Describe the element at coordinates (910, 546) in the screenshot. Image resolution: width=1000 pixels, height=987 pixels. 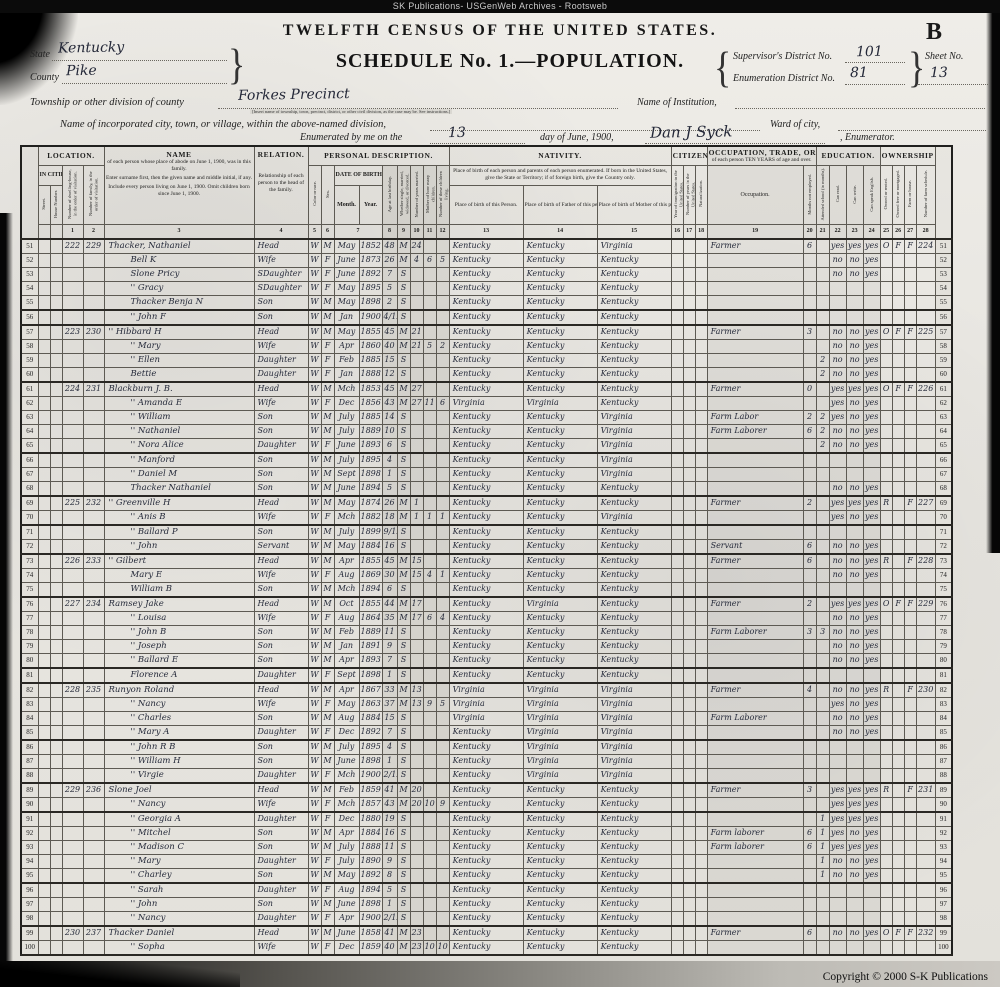
I see `cell-fh` at that location.